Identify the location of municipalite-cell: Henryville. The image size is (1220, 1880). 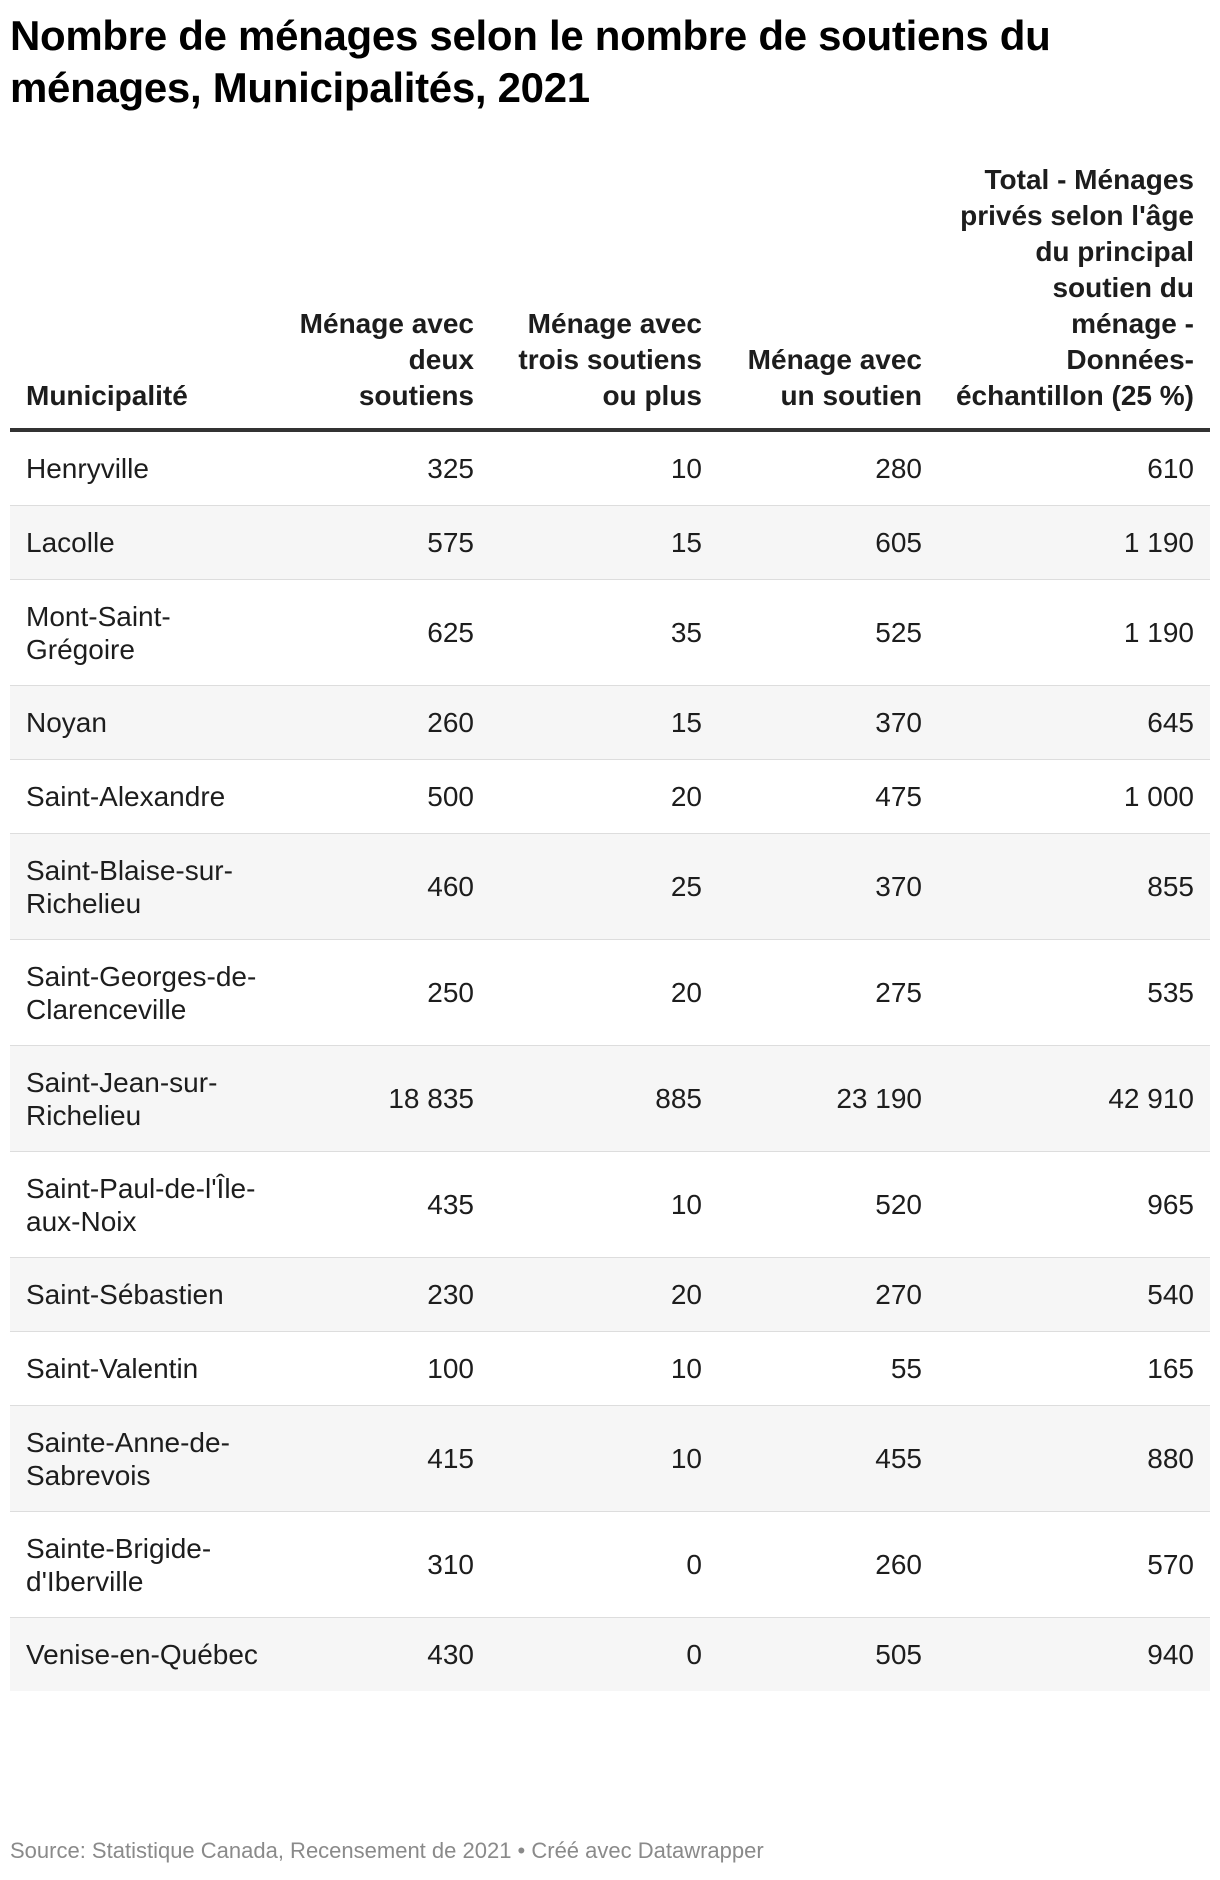
(145, 468).